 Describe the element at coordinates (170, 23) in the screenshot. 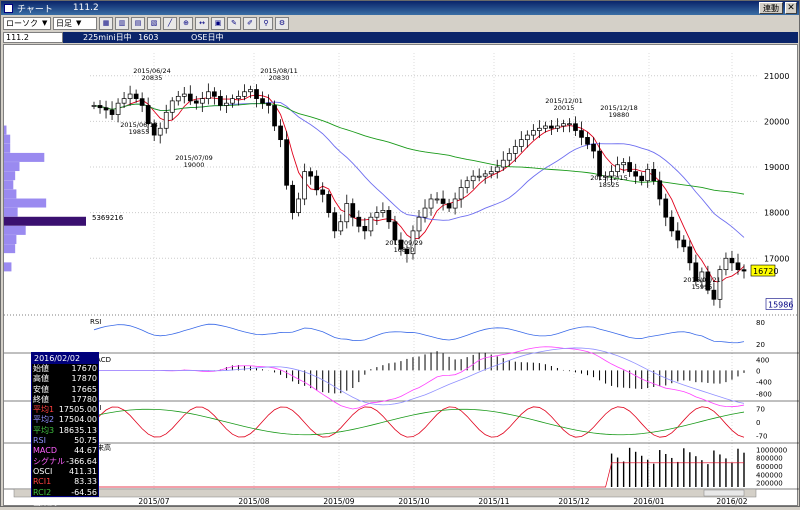

I see `trendline-icon: ╱` at that location.